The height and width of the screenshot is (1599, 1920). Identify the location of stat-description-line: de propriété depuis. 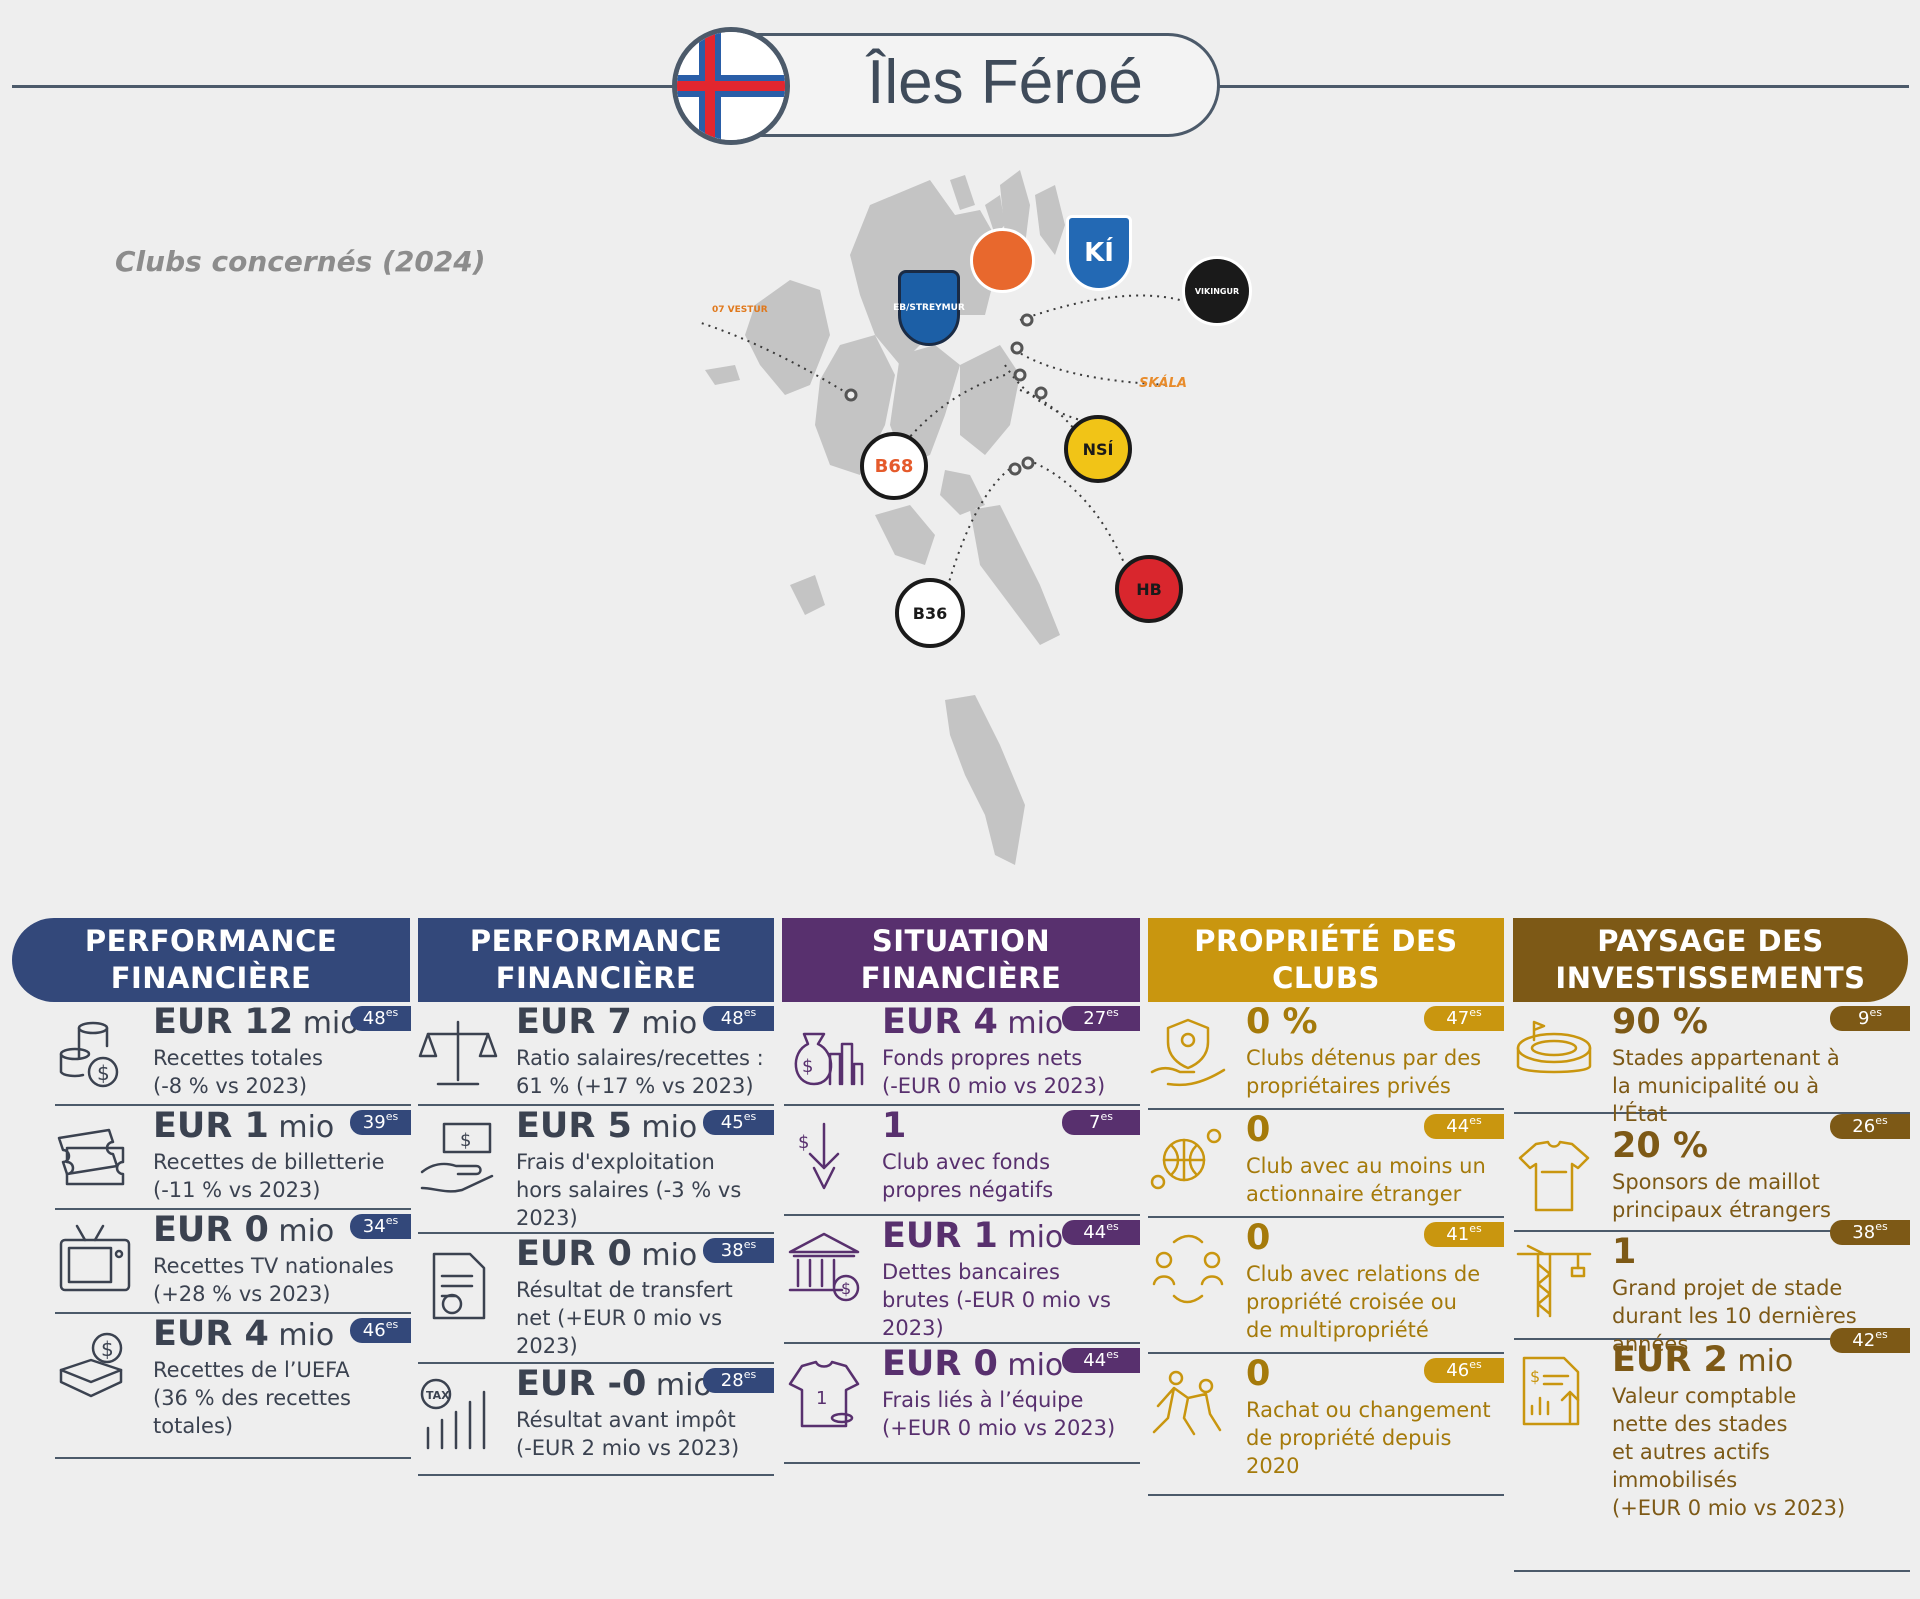
(1349, 1438).